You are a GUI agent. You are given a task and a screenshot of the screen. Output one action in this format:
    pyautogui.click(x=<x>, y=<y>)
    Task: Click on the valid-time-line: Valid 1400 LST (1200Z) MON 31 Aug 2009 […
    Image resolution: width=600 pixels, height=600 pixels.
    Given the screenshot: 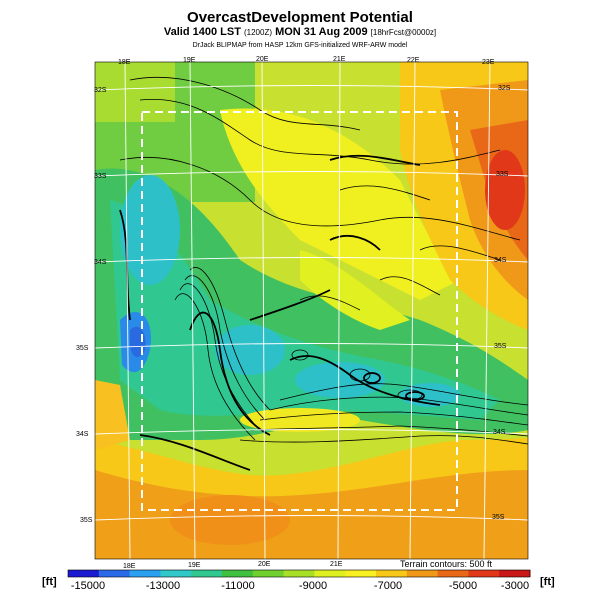 What is the action you would take?
    pyautogui.click(x=300, y=32)
    